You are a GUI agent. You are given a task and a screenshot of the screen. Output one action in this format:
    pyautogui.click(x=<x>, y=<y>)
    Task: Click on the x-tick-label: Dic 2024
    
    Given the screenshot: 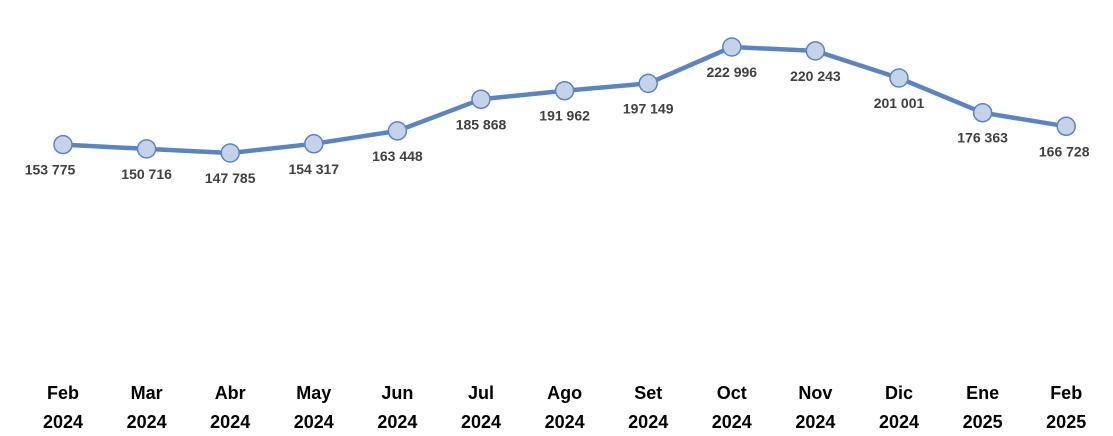 What is the action you would take?
    pyautogui.click(x=899, y=407)
    